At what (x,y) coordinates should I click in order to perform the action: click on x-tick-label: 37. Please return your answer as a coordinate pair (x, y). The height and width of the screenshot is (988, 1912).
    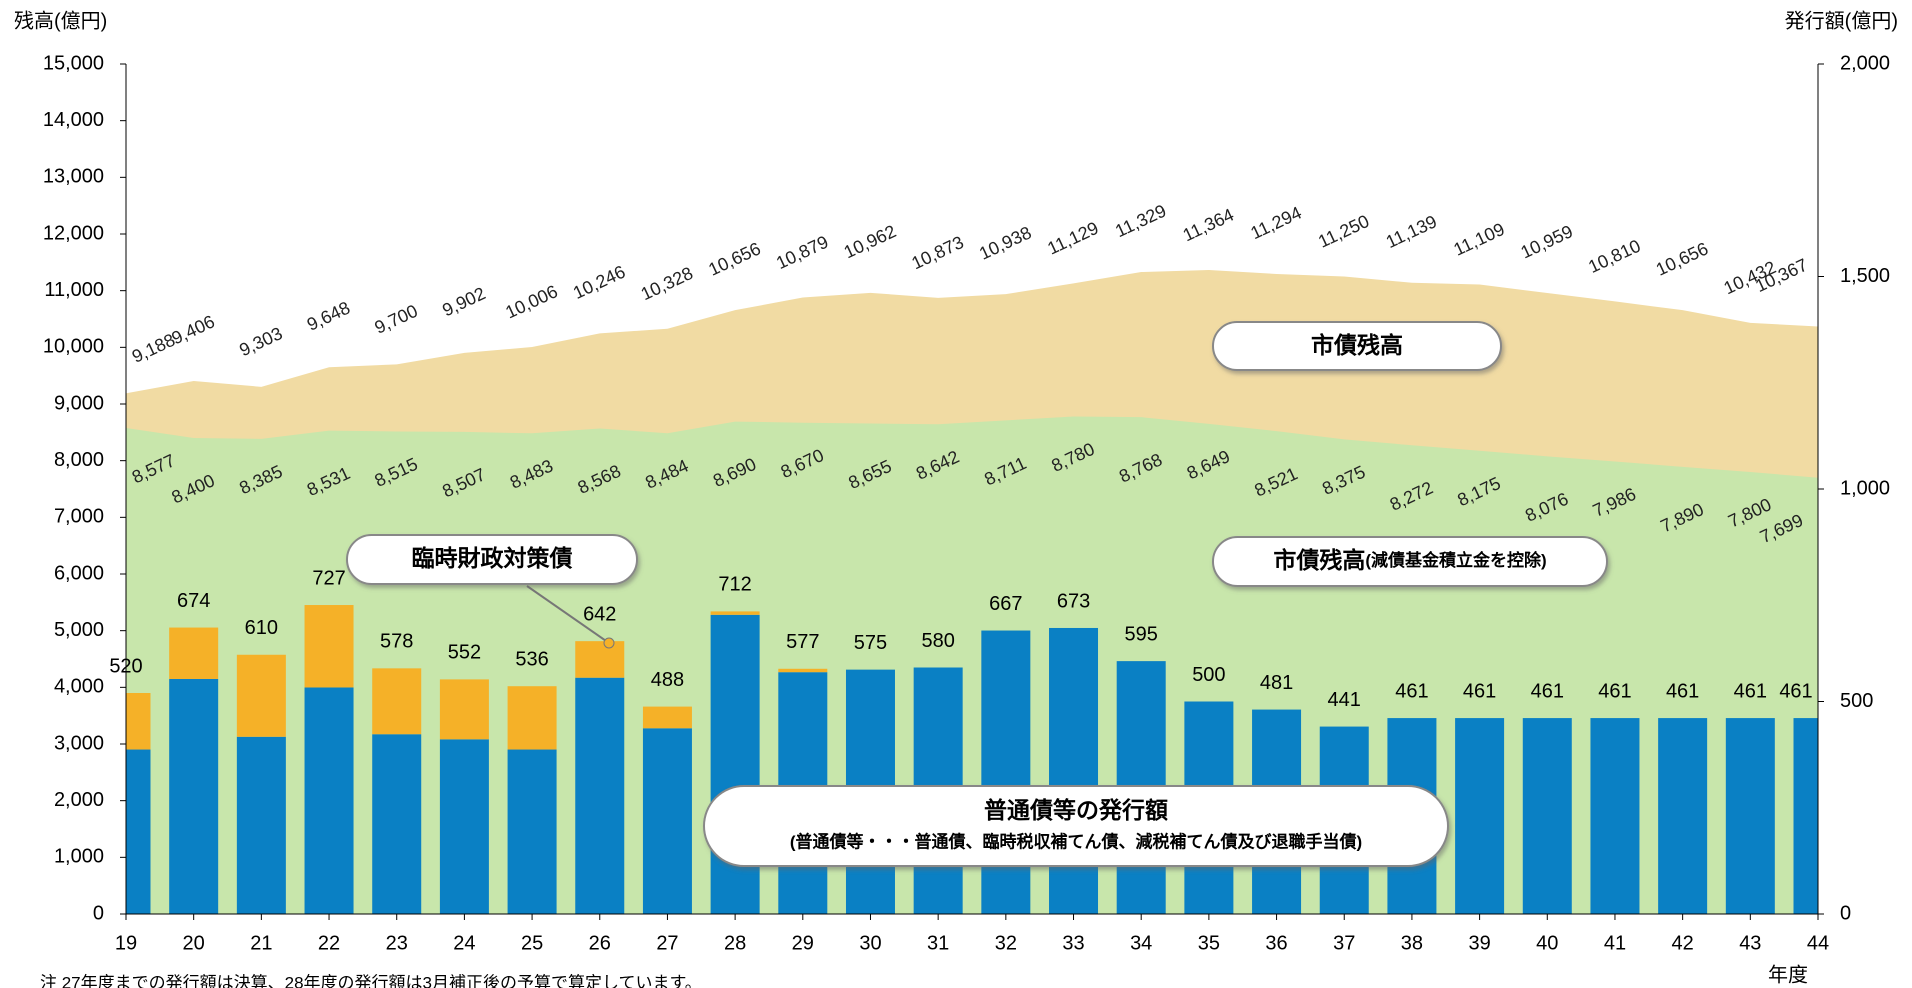
    Looking at the image, I should click on (1344, 943).